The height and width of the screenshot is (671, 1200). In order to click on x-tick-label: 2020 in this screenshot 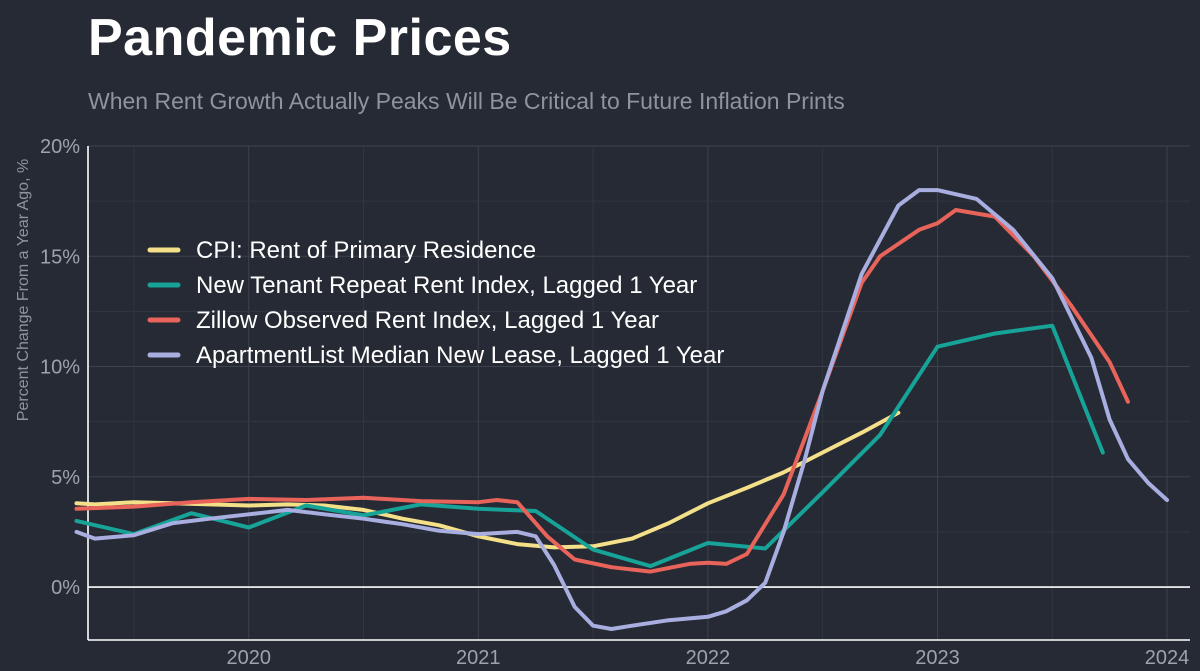, I will do `click(248, 658)`.